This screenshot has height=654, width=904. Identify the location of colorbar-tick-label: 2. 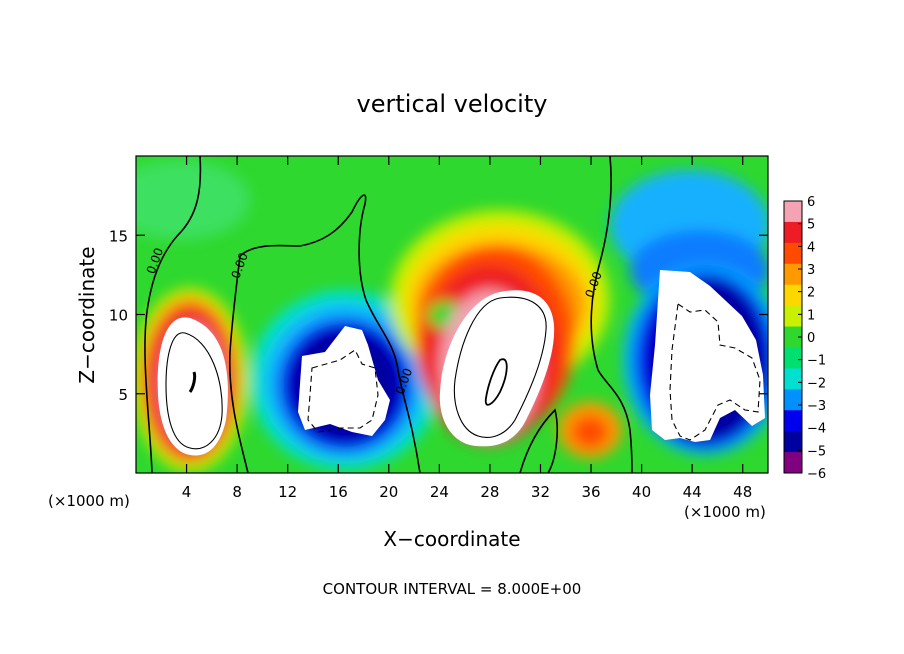
(811, 293).